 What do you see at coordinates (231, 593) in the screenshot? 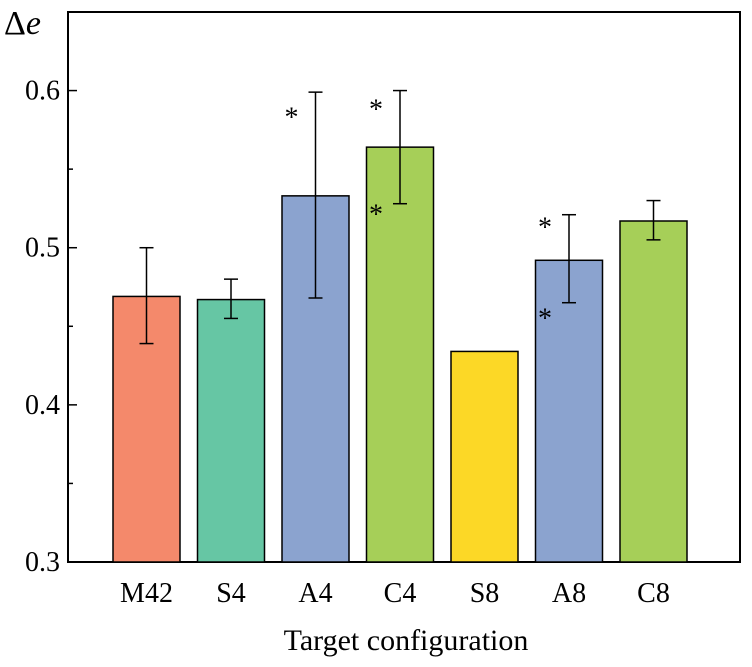
I see `x-tick-label: S4` at bounding box center [231, 593].